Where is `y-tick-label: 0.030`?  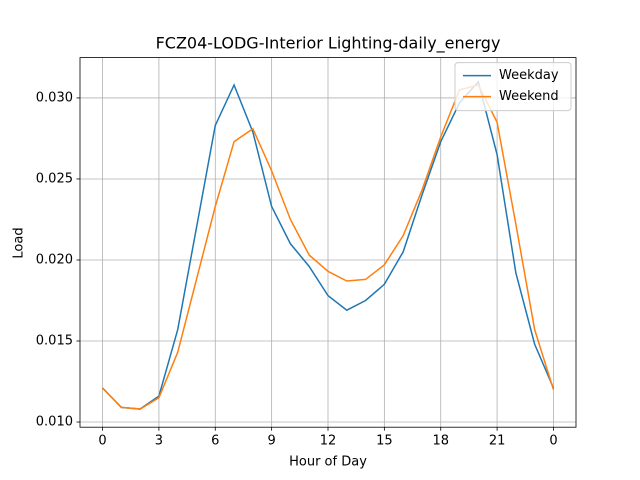
y-tick-label: 0.030 is located at coordinates (54, 97).